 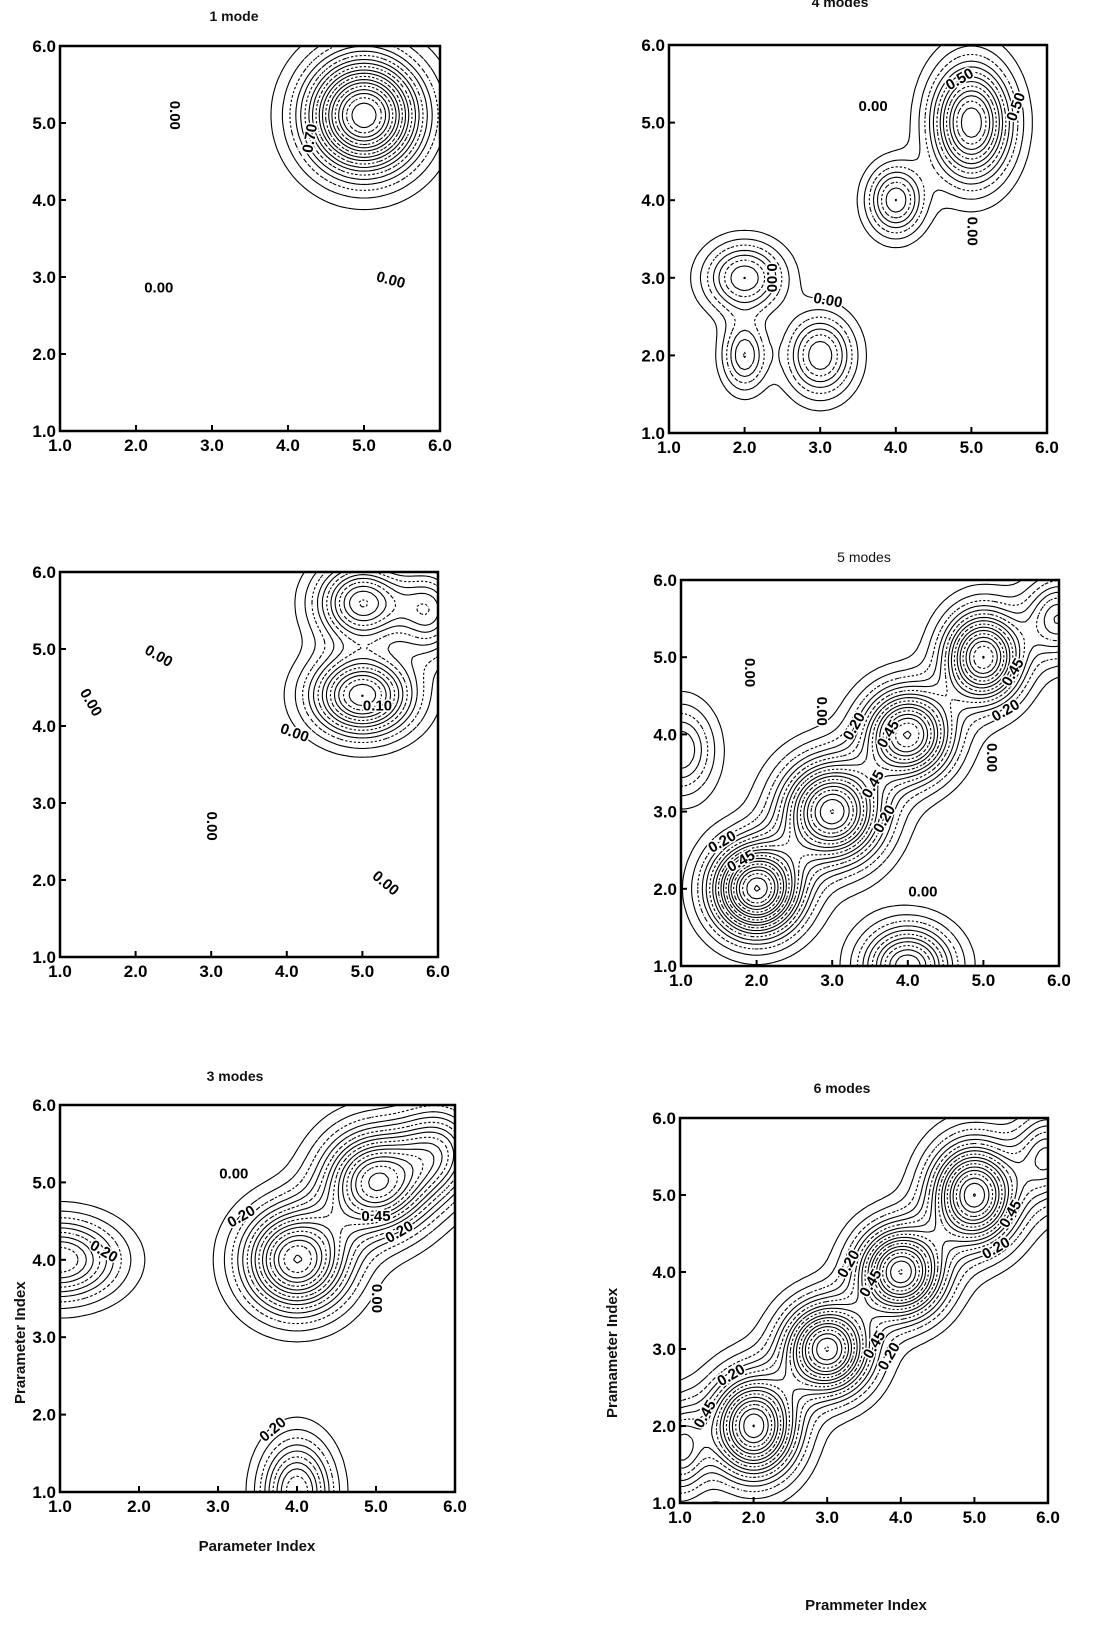 What do you see at coordinates (375, 1216) in the screenshot?
I see `contour-label: 0.45` at bounding box center [375, 1216].